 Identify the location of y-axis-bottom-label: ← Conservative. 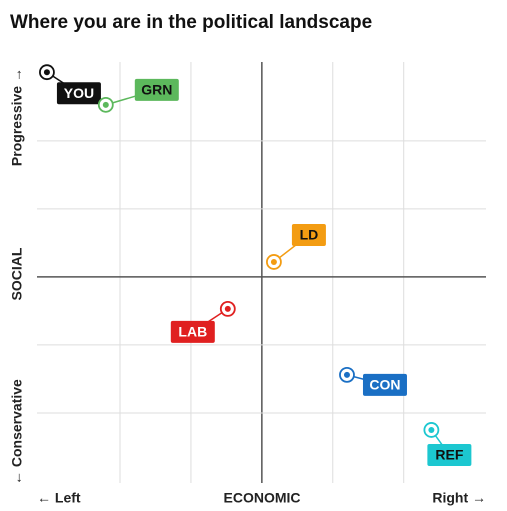
(17, 432).